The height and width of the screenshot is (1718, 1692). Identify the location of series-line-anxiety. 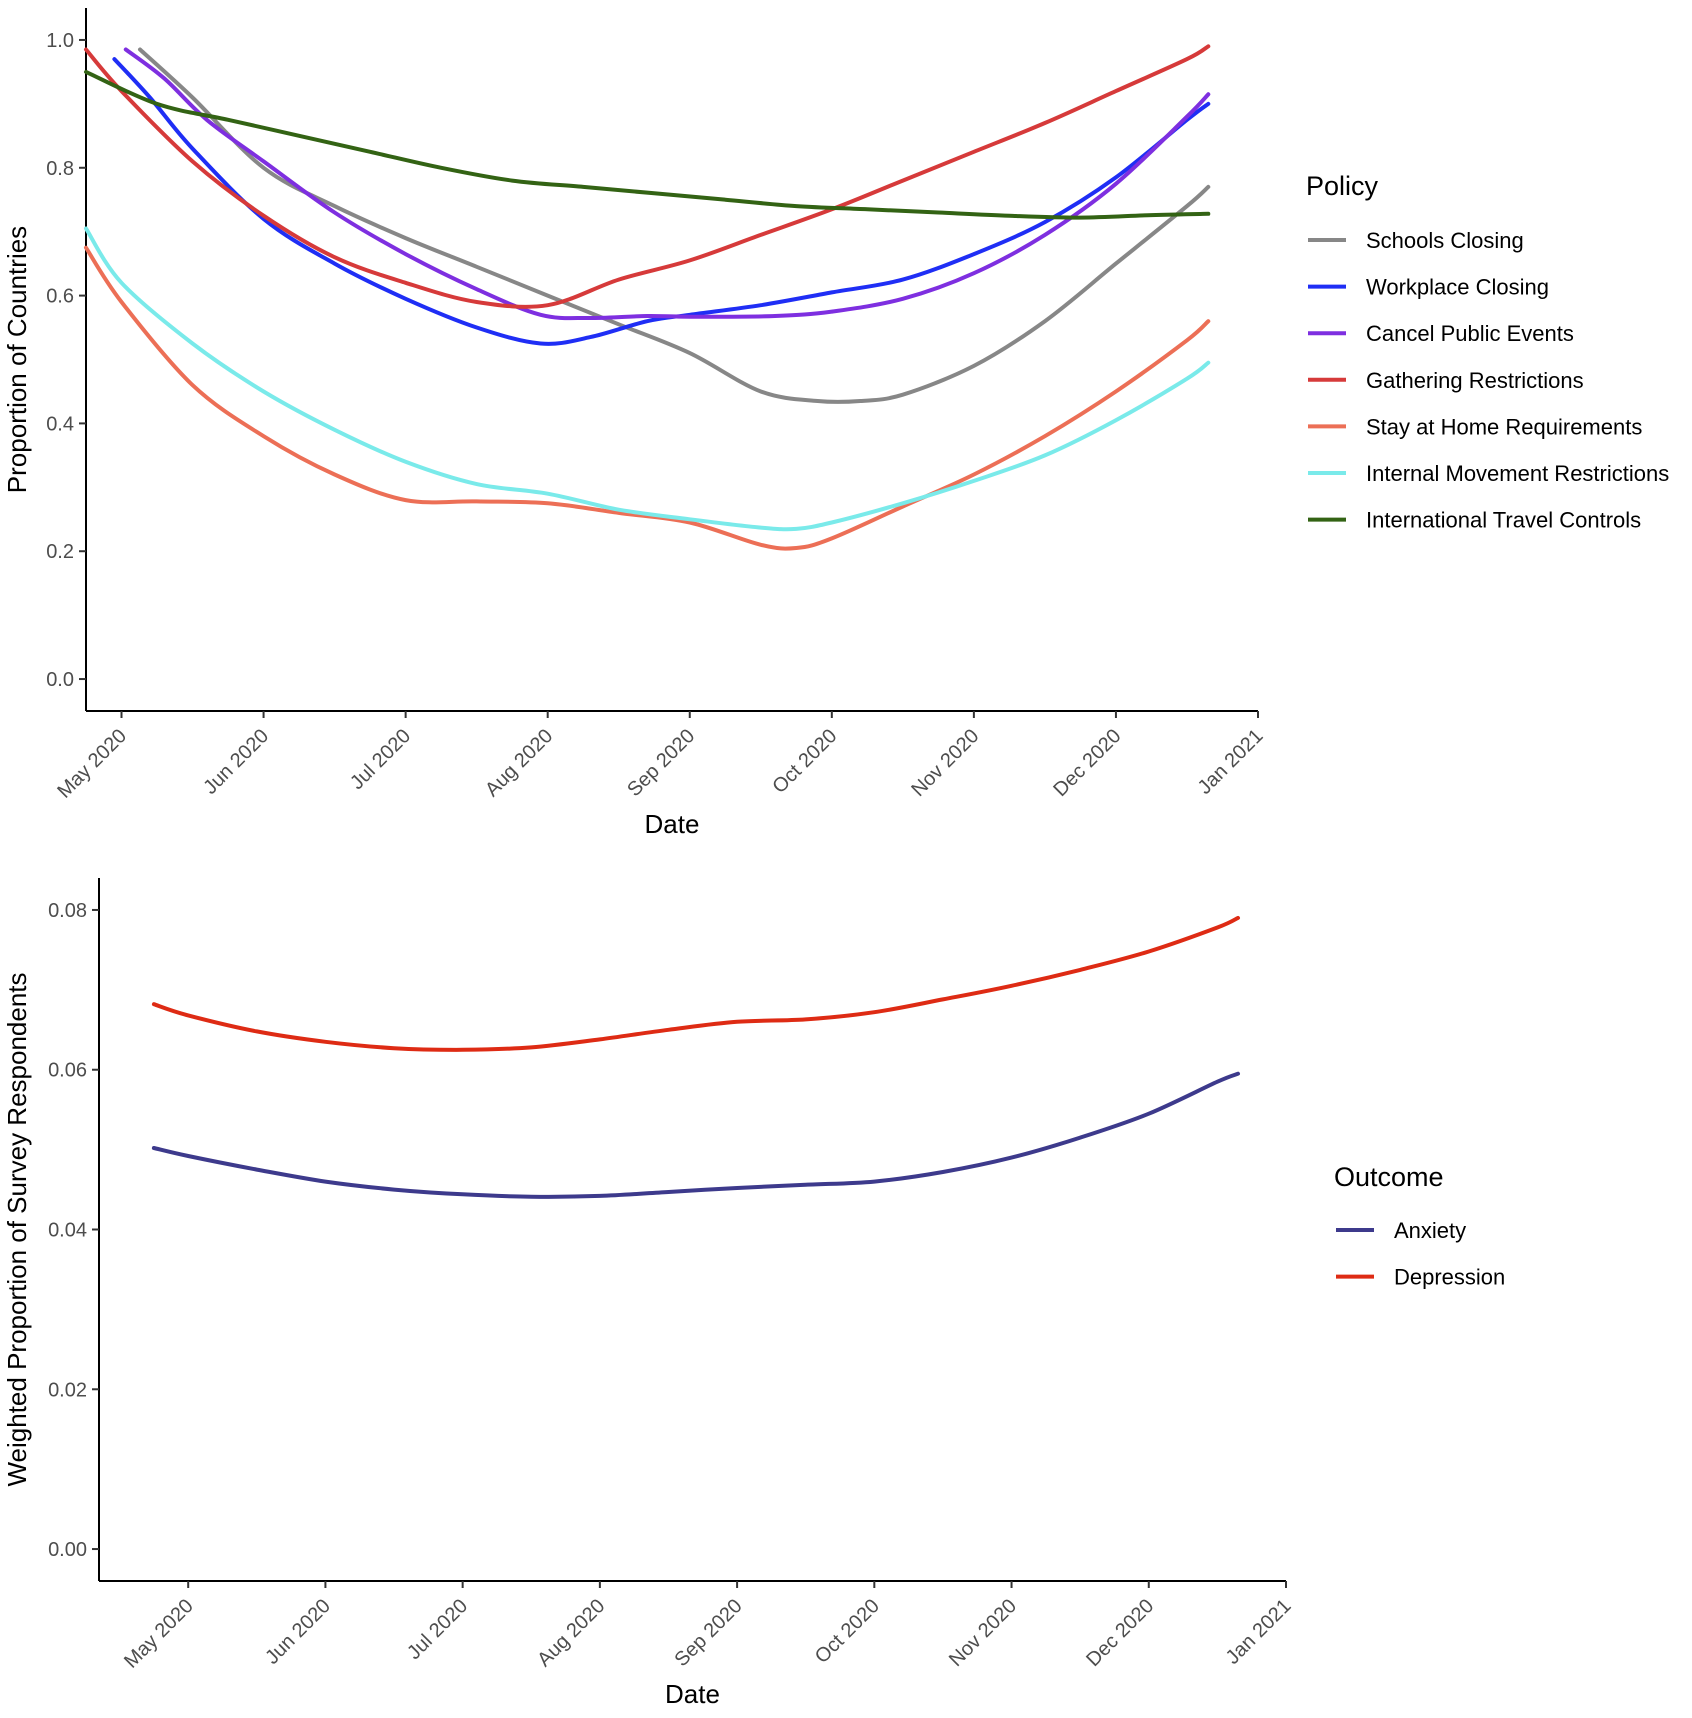
(695, 1135).